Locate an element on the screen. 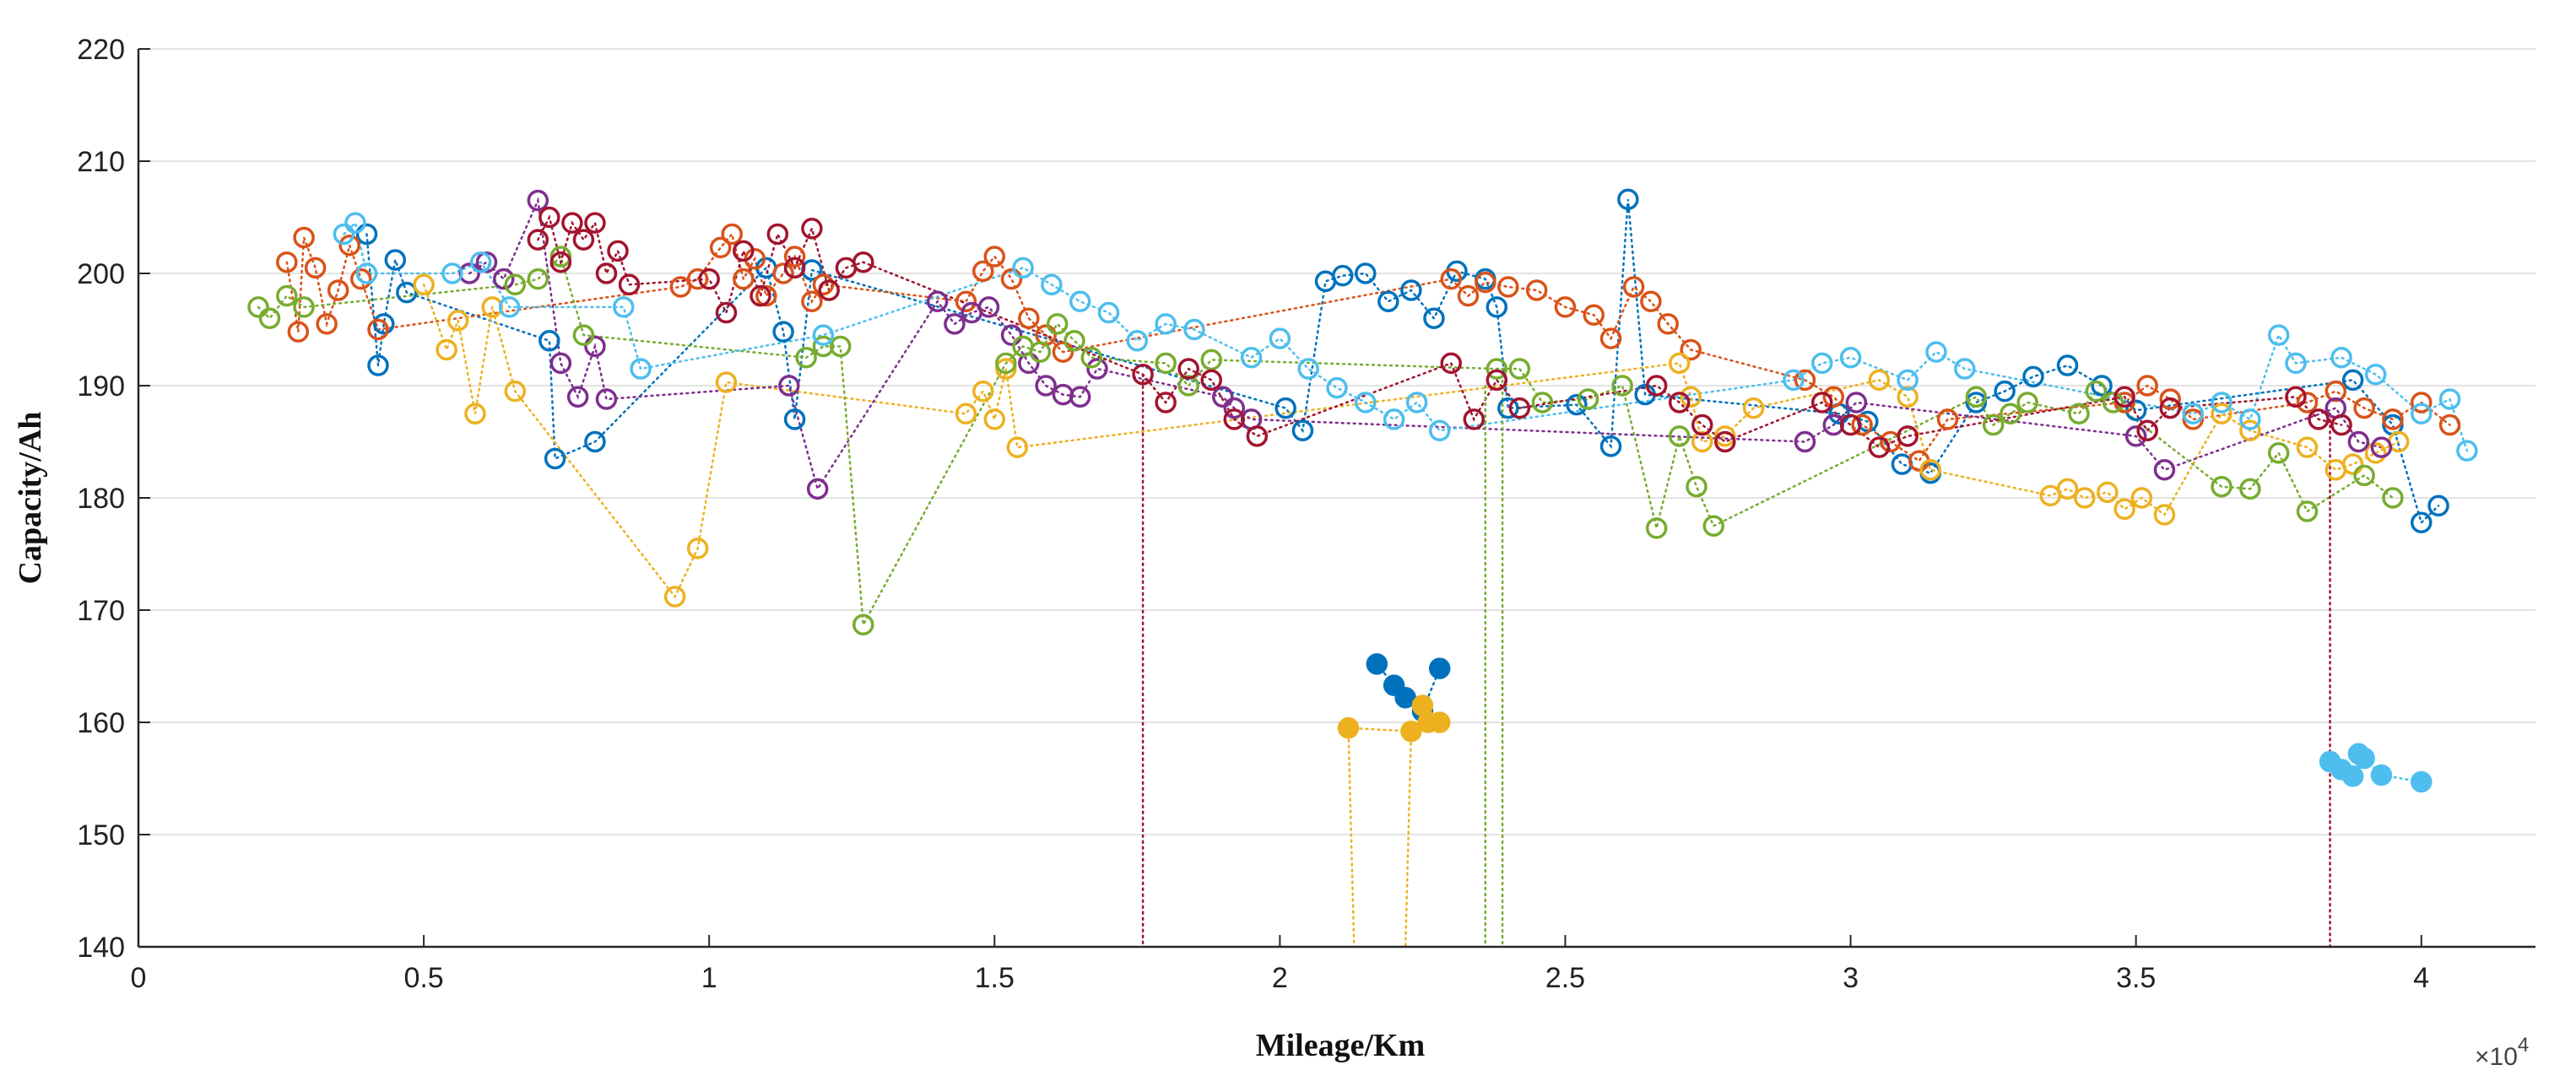 The image size is (2576, 1081). data-point-yellow-filled is located at coordinates (1411, 731).